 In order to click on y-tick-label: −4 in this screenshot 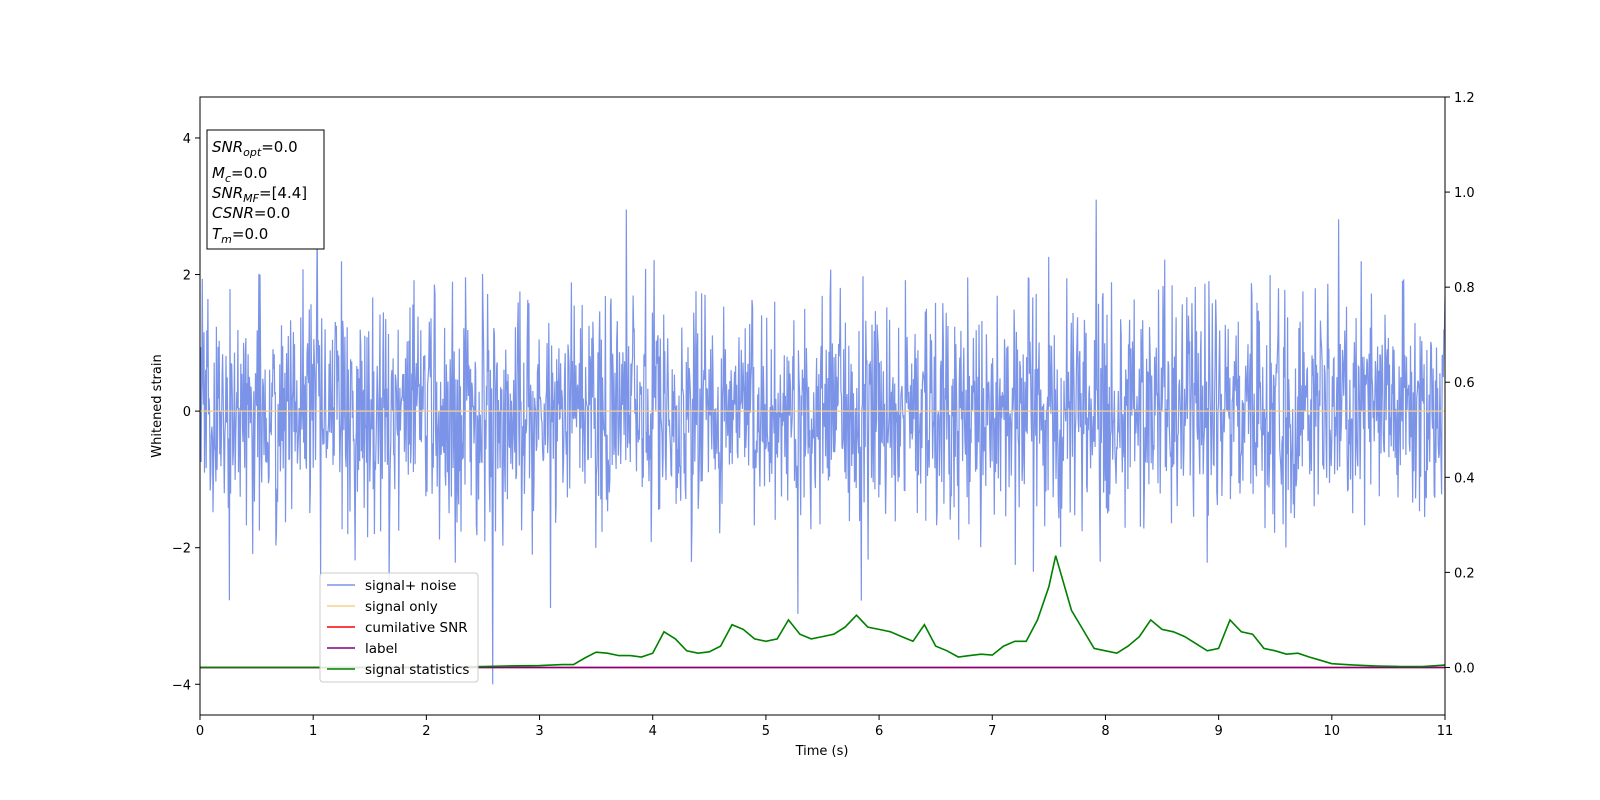, I will do `click(181, 685)`.